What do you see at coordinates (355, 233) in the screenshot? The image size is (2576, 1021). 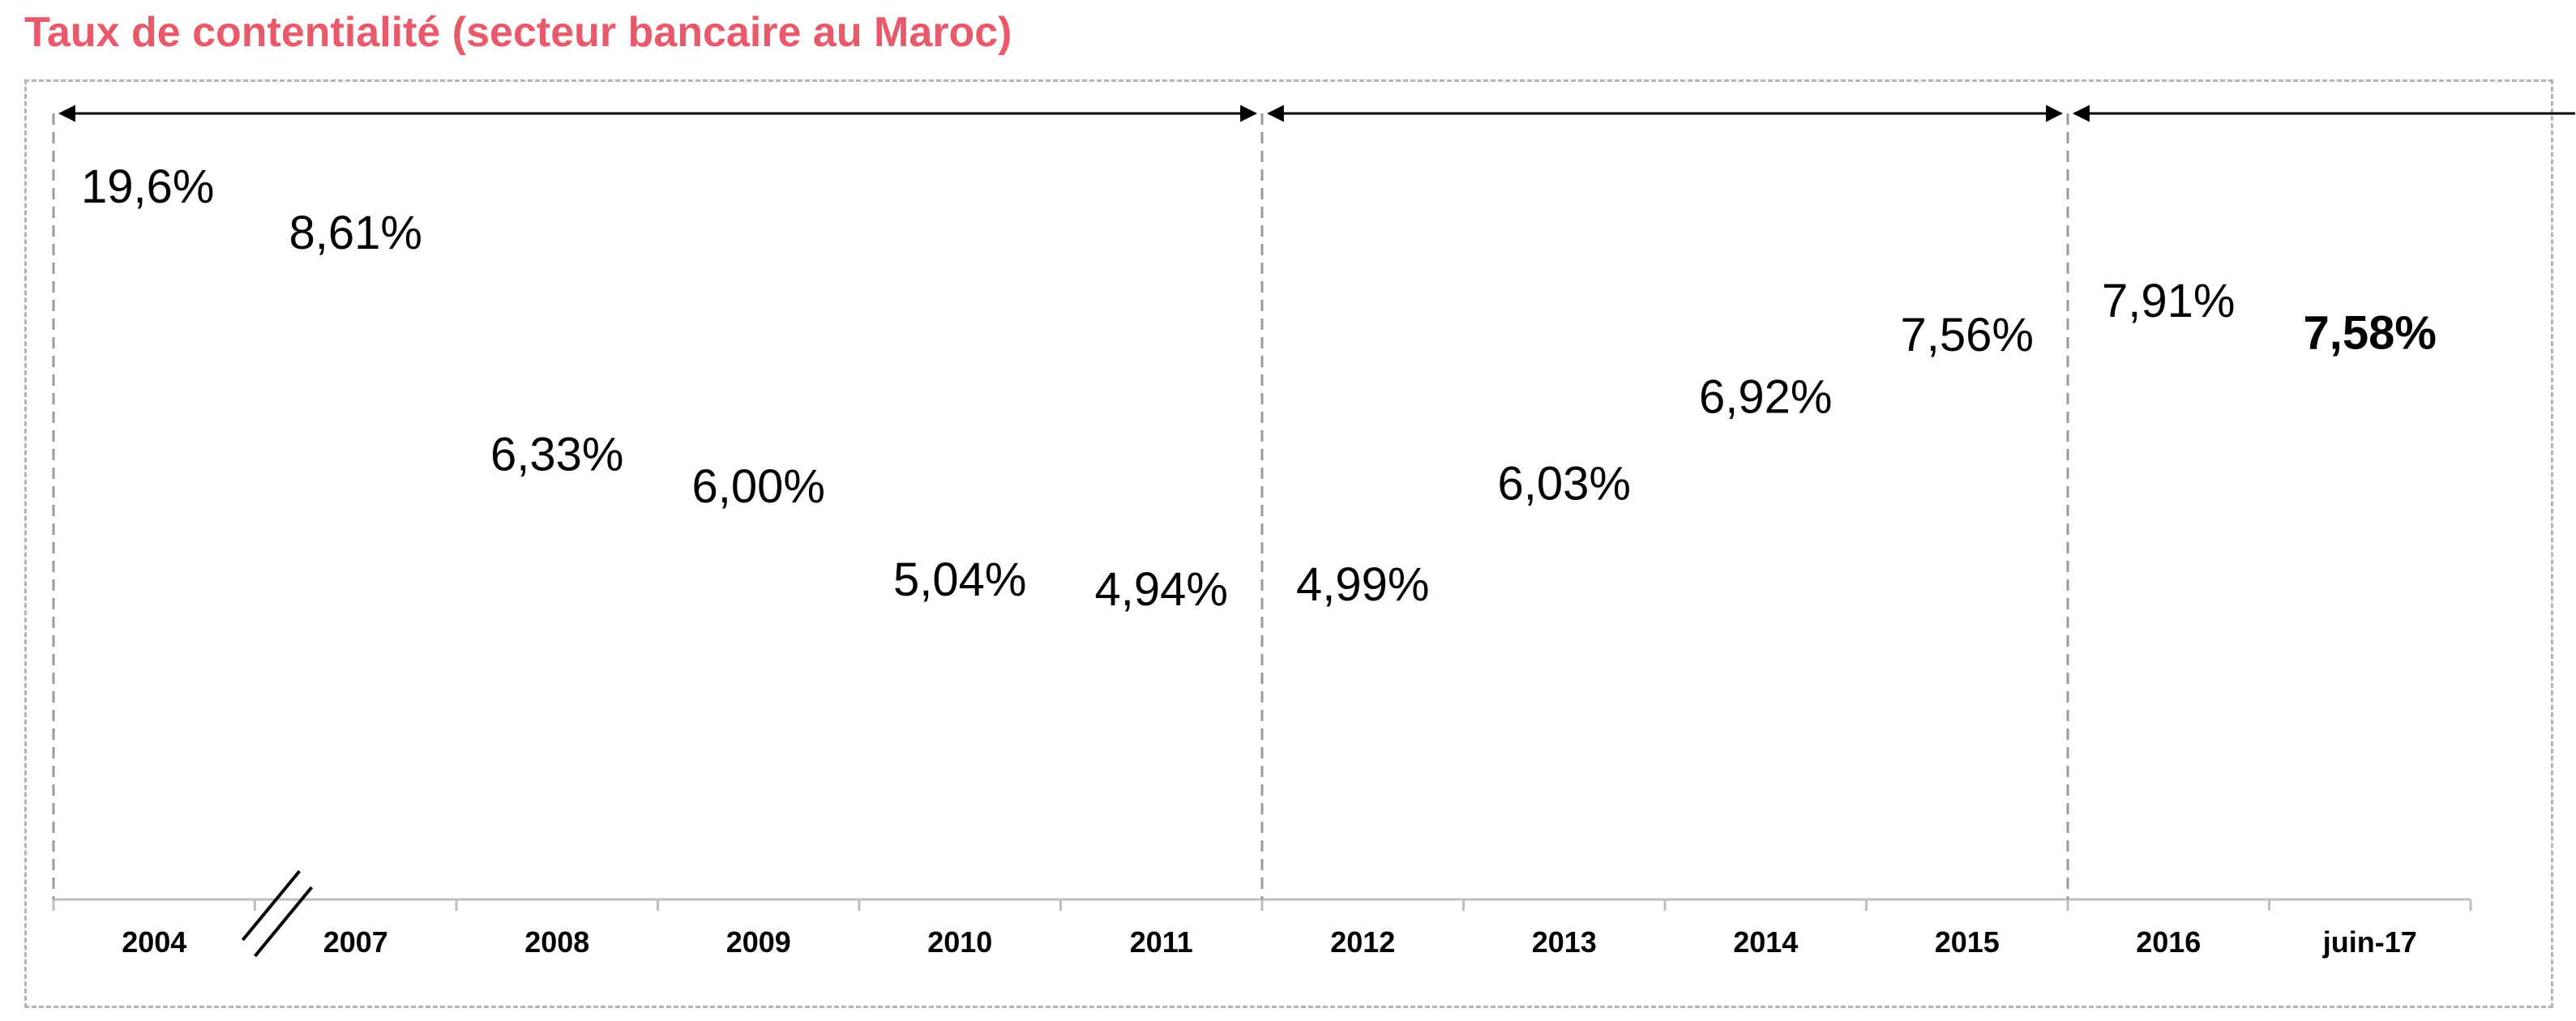 I see `value-label: 8,61%` at bounding box center [355, 233].